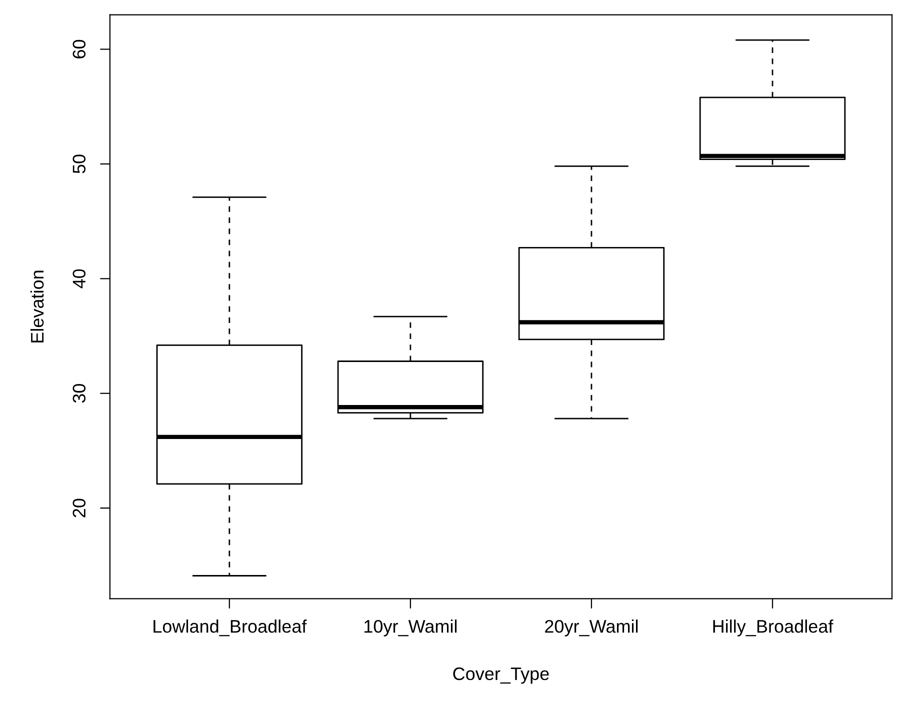  I want to click on y-tick-label: 20, so click(79, 508).